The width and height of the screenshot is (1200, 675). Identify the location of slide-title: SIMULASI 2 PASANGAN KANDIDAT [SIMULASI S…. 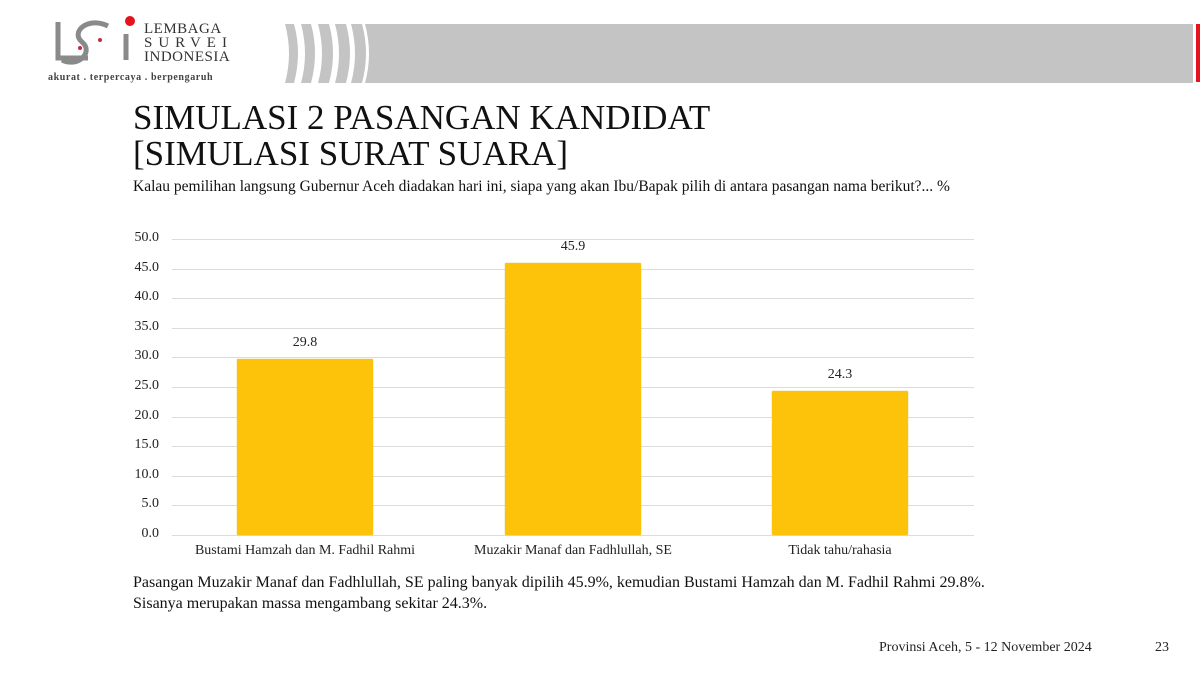
(421, 136).